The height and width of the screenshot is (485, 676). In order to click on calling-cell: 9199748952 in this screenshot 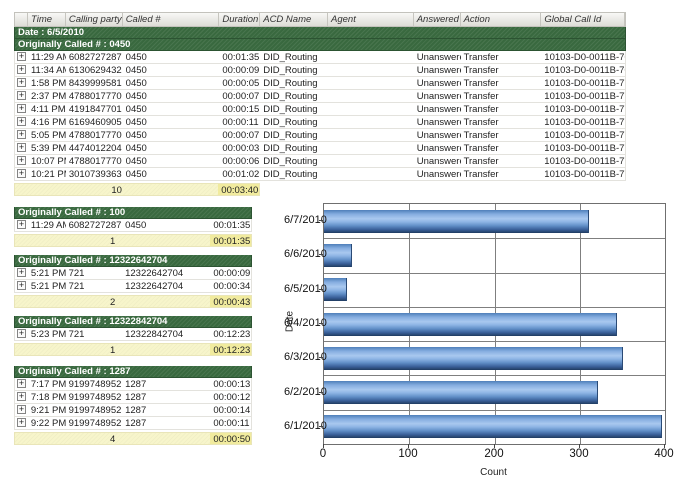, I will do `click(95, 410)`.